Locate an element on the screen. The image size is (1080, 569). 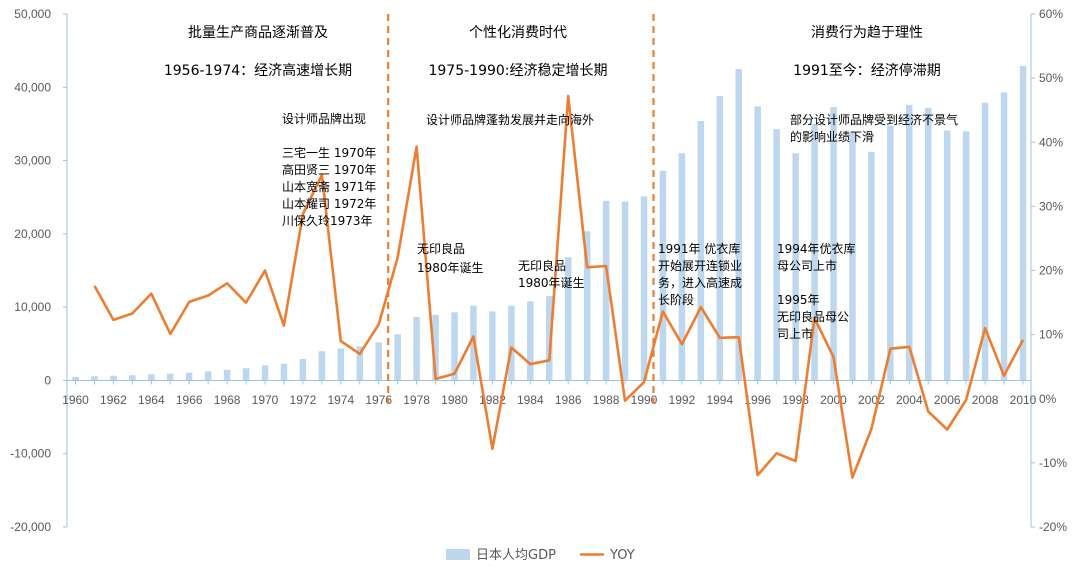
x-axis-tick-label: 1970 is located at coordinates (265, 400).